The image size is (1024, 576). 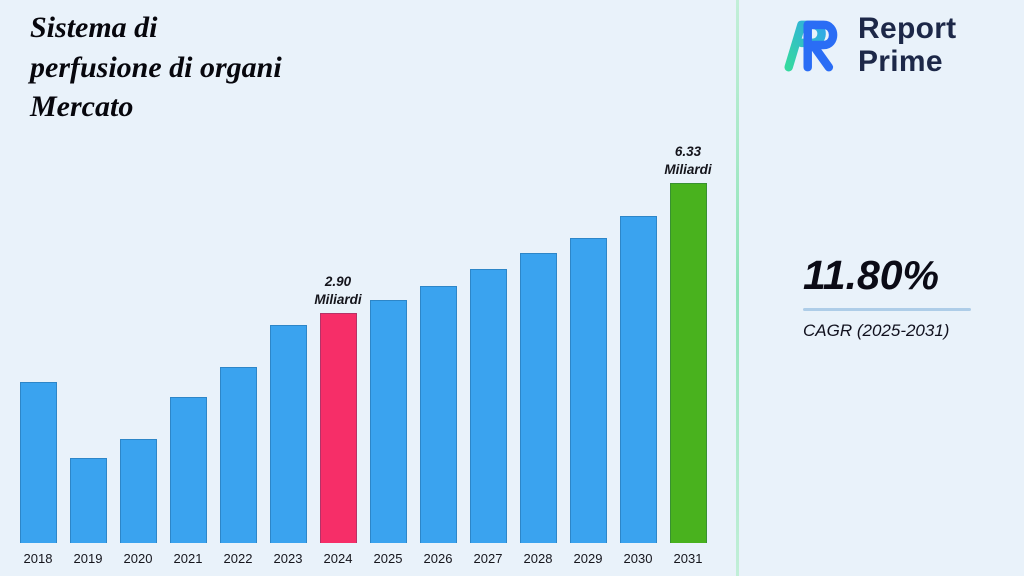 I want to click on bar-column-2023, so click(x=288, y=342).